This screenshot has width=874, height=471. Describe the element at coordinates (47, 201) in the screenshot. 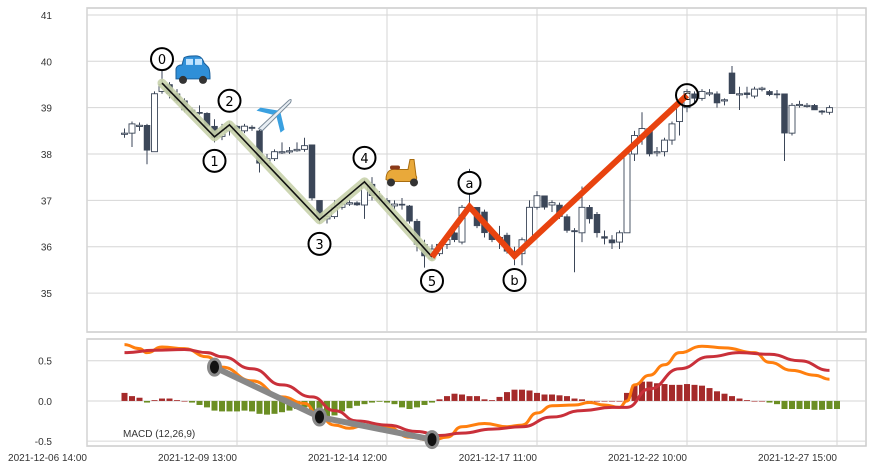

I see `price-y-tick-label: 37` at that location.